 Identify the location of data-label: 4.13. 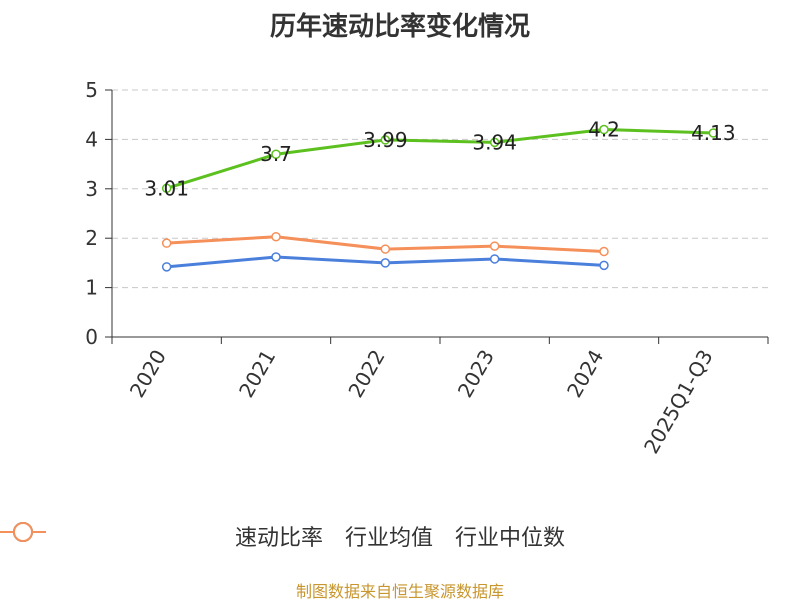
(713, 133).